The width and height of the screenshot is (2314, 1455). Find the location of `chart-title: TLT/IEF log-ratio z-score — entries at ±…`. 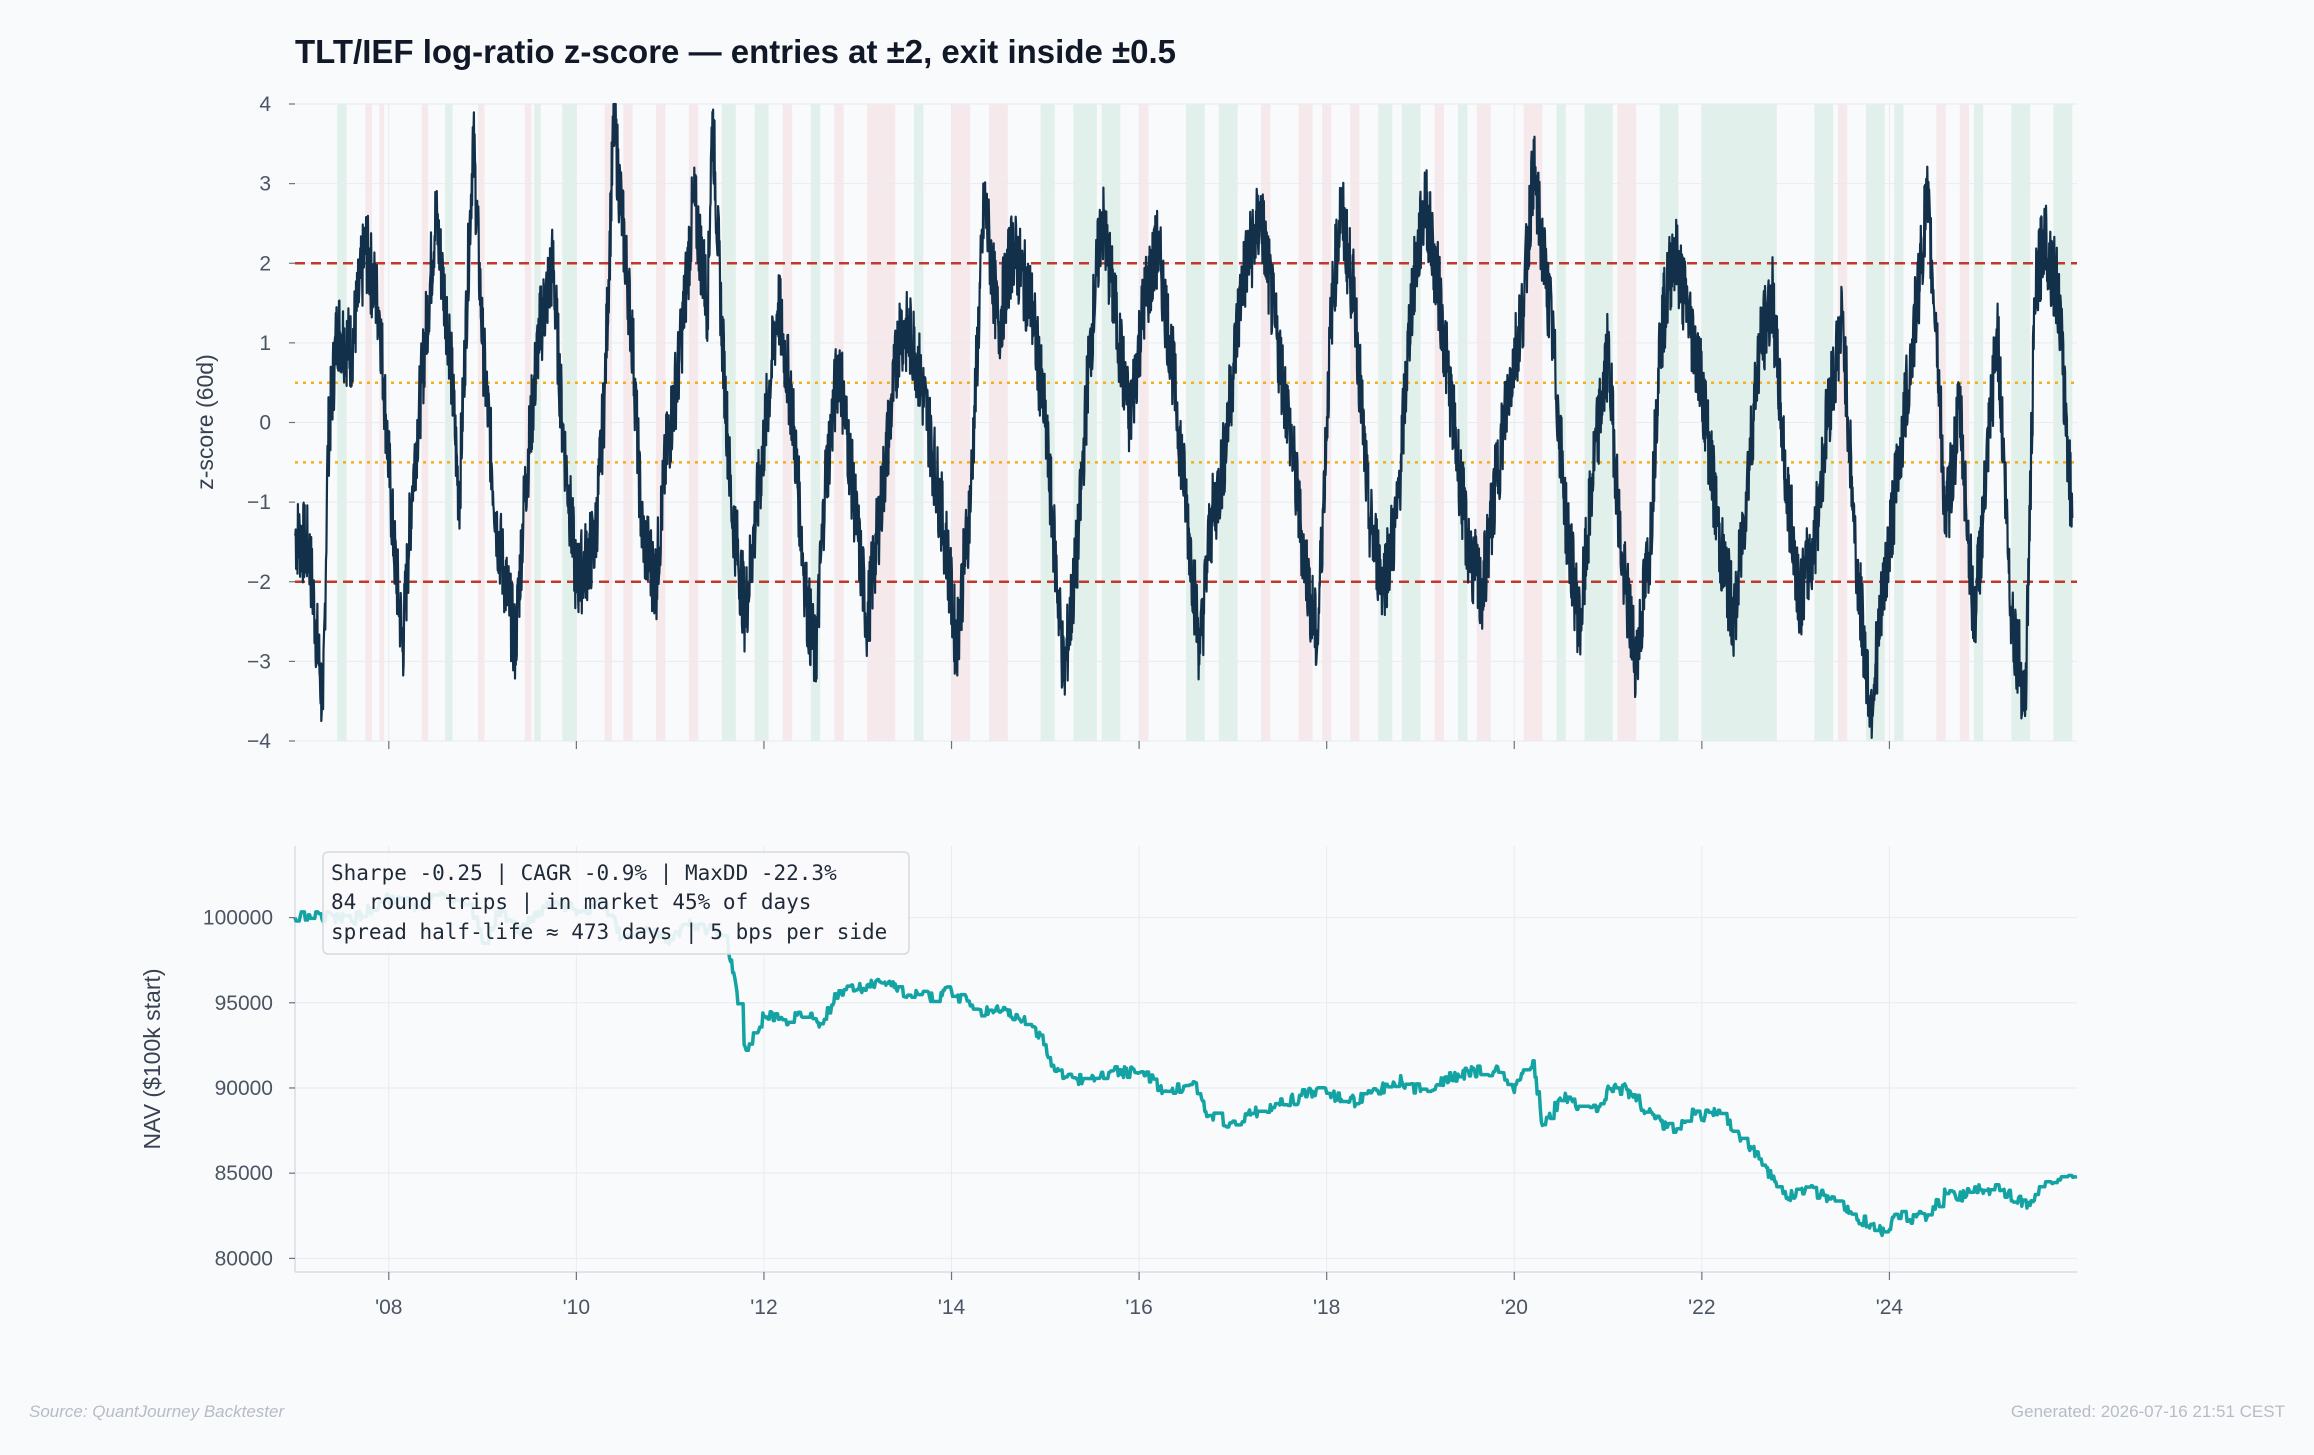

chart-title: TLT/IEF log-ratio z-score — entries at ±… is located at coordinates (735, 51).